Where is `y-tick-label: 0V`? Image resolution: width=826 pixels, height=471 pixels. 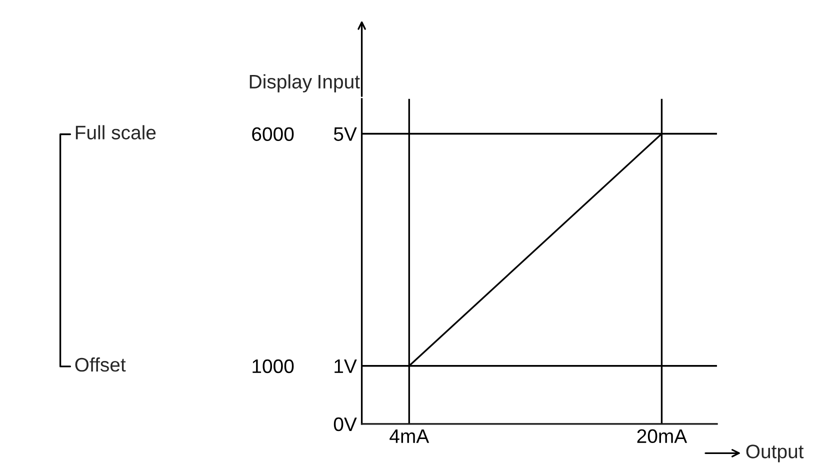
y-tick-label: 0V is located at coordinates (345, 424).